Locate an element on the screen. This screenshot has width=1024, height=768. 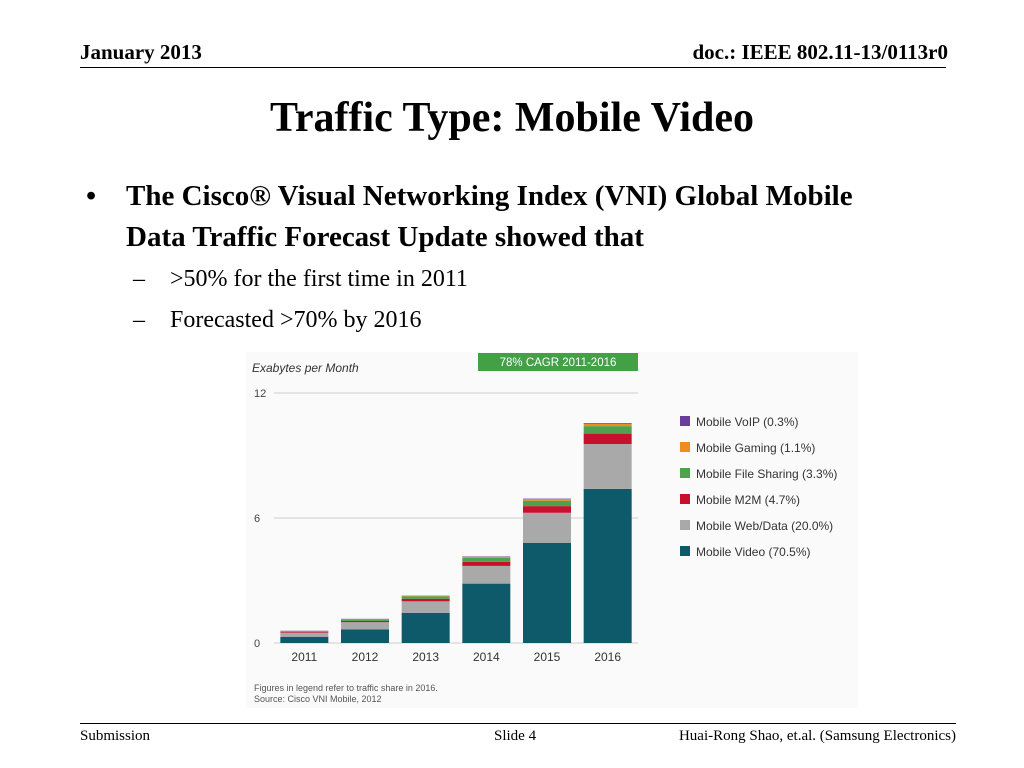
legend-label: Mobile Video (70.5%) is located at coordinates (753, 552).